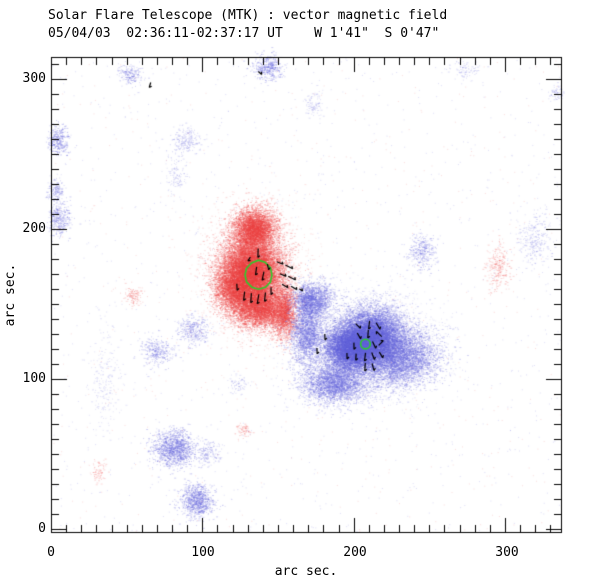 The image size is (612, 585). What do you see at coordinates (10, 295) in the screenshot?
I see `y-axis-label: arc sec.` at bounding box center [10, 295].